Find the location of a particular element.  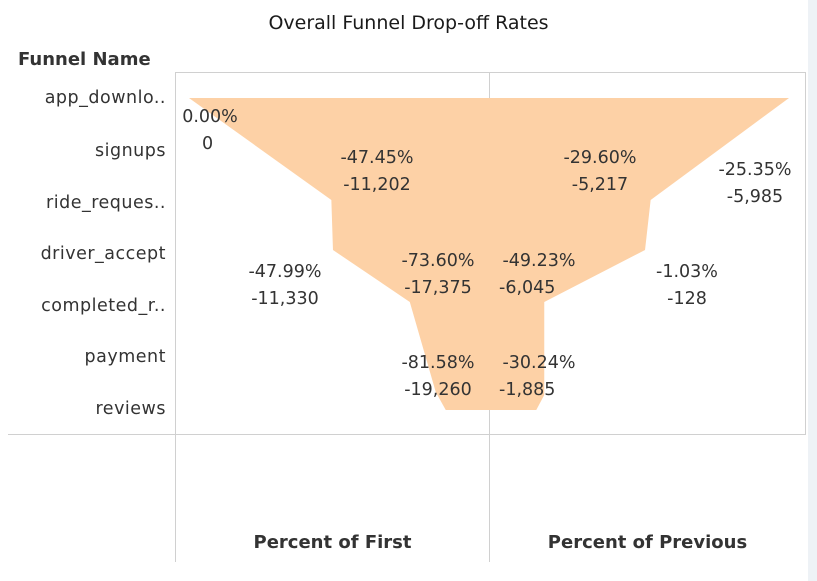

data-label-pct: -81.58% is located at coordinates (438, 363).